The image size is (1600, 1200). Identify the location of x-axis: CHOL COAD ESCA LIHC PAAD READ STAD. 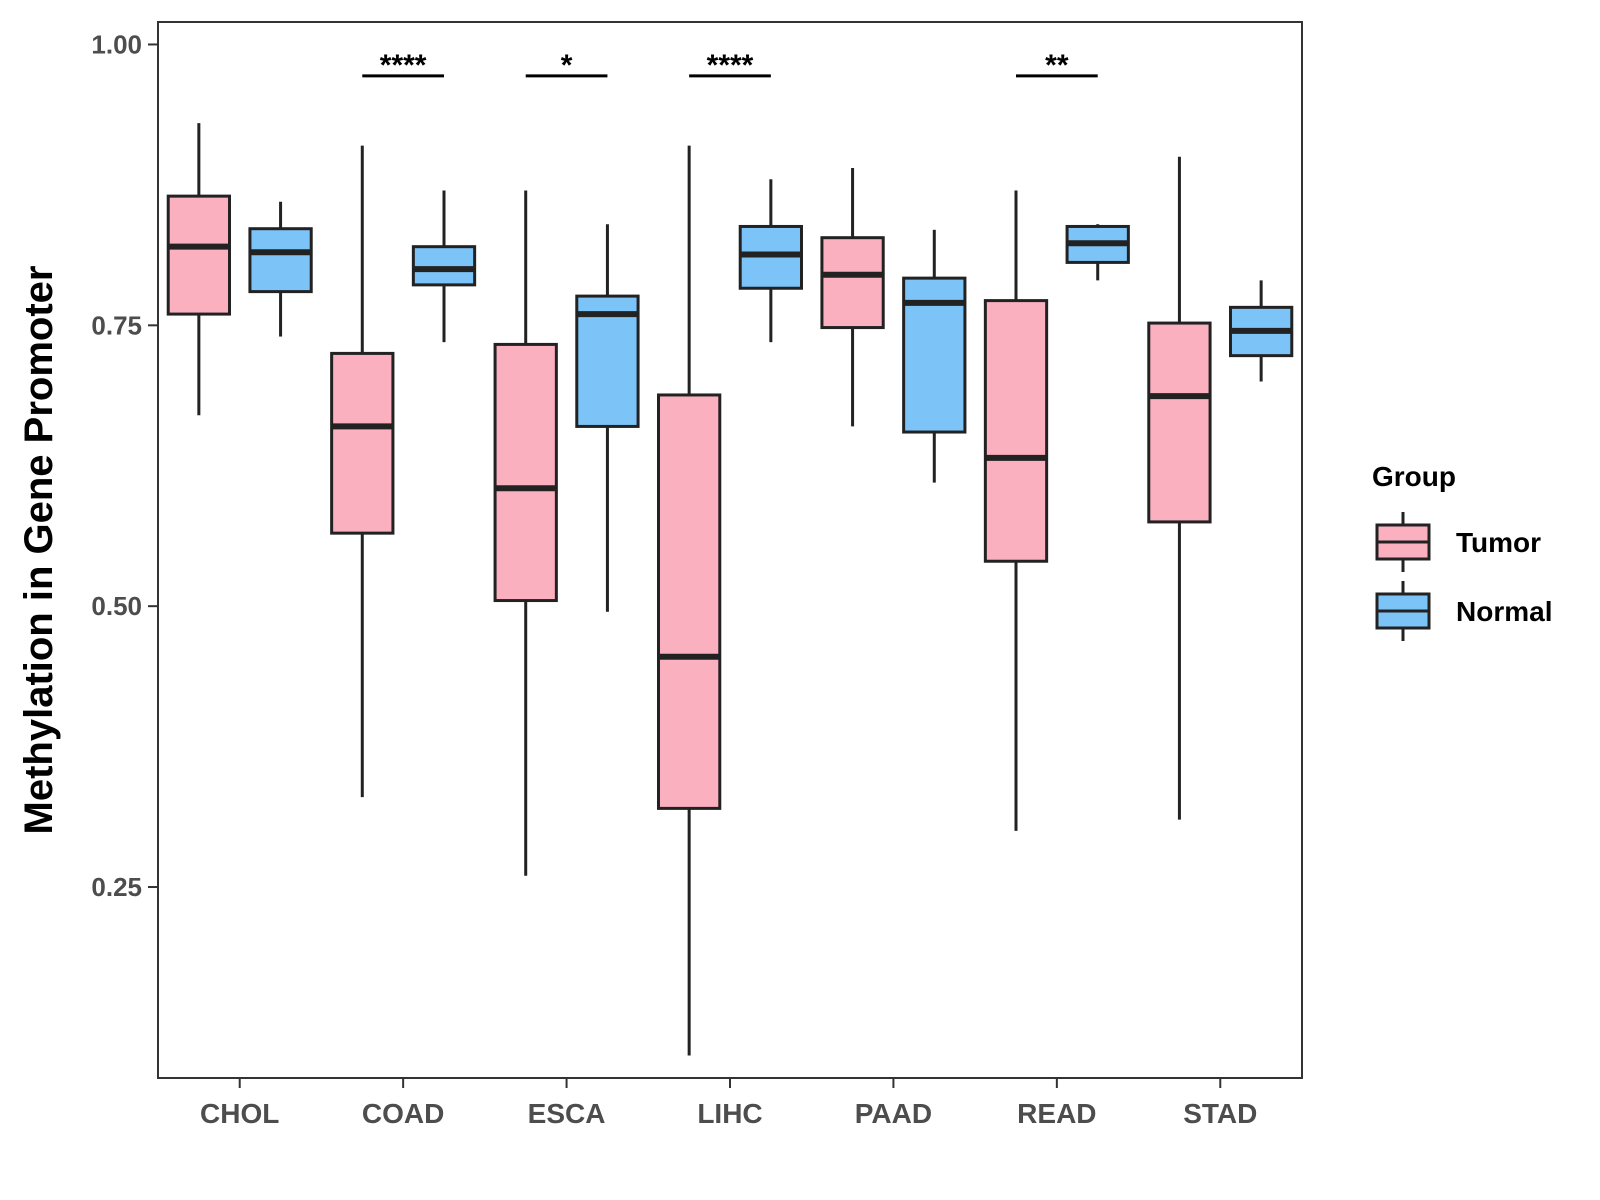
(728, 1103).